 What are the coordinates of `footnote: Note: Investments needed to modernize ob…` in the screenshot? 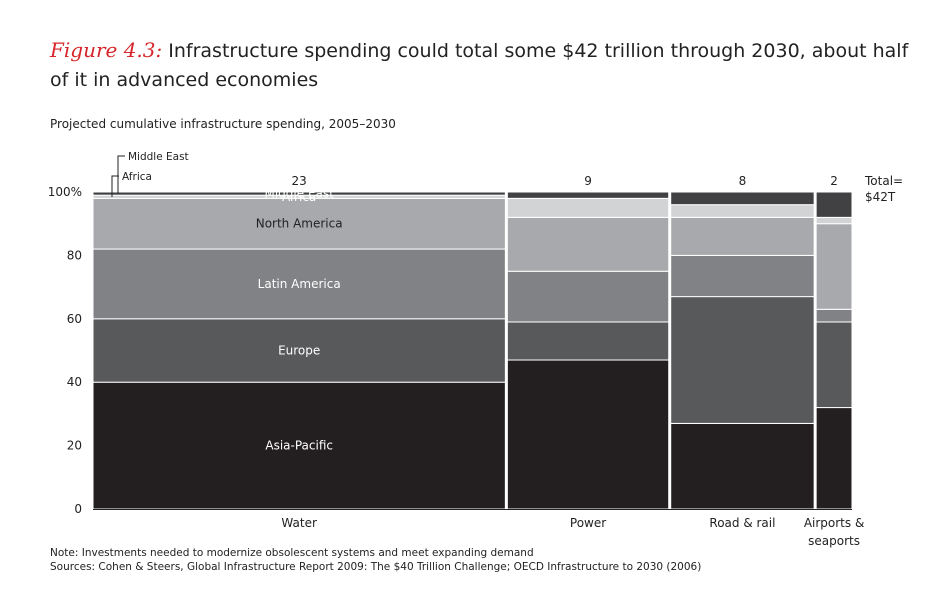 It's located at (375, 560).